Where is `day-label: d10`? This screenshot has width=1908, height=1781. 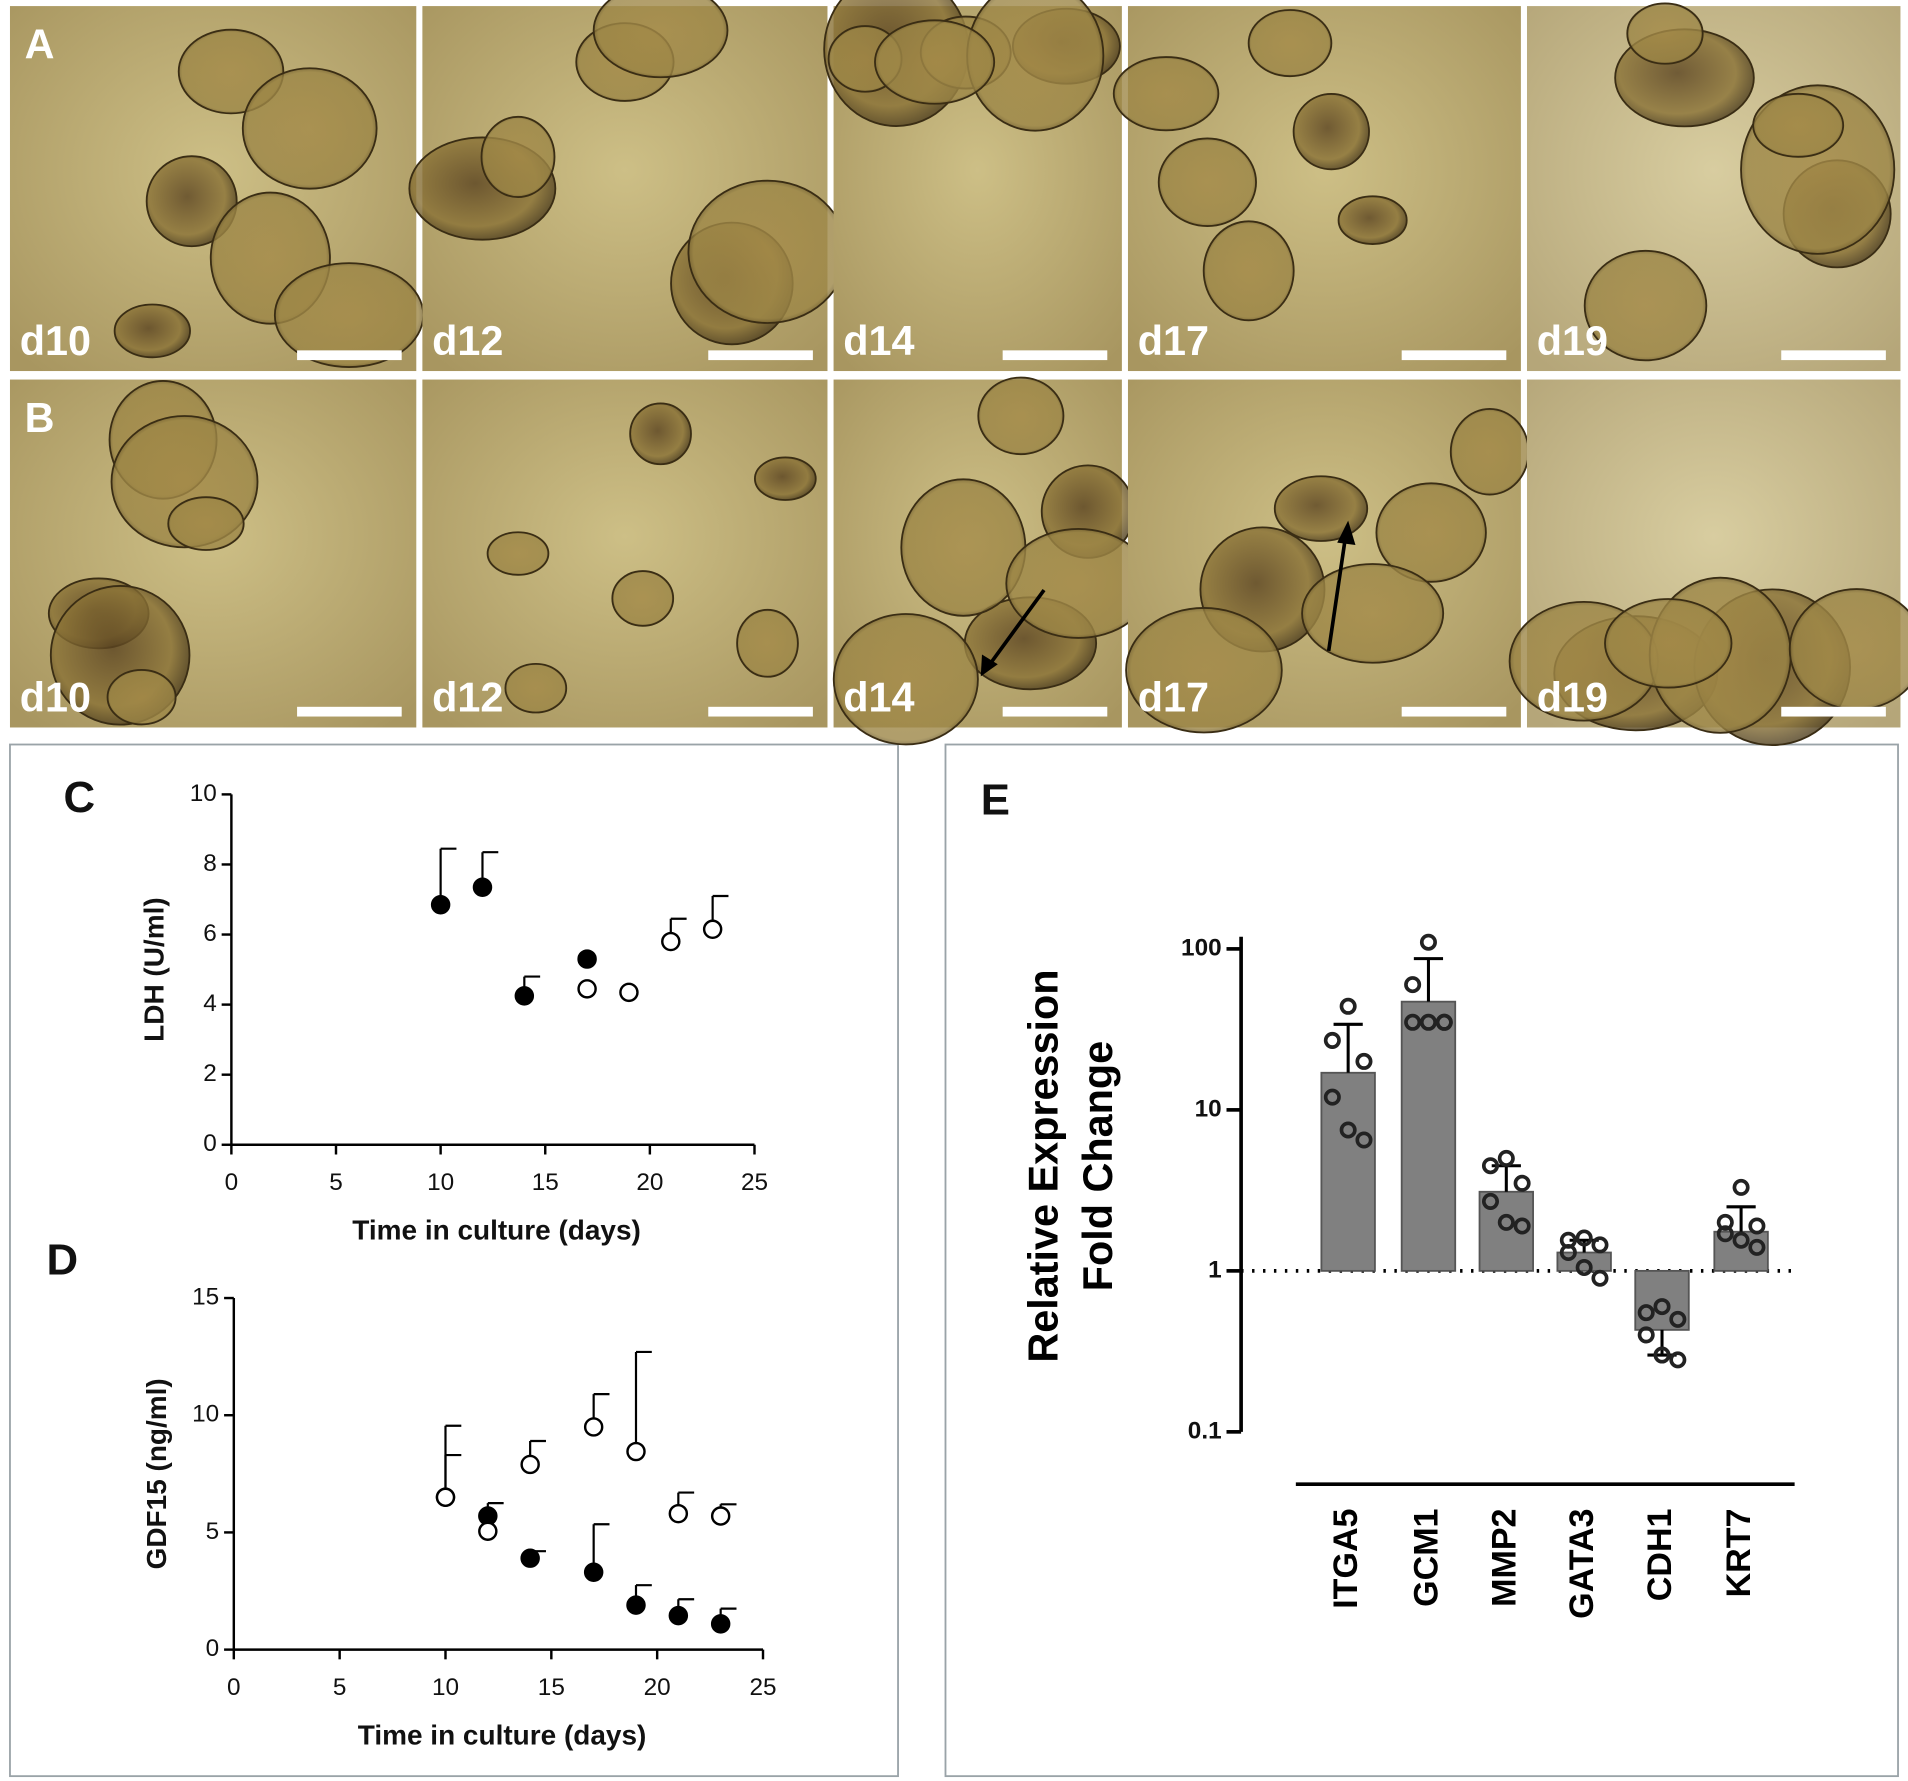 day-label: d10 is located at coordinates (55, 341).